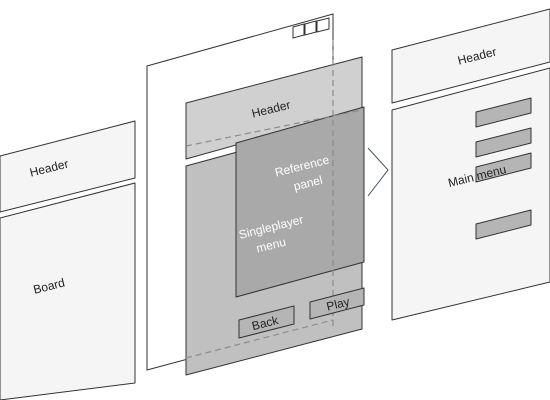 The width and height of the screenshot is (550, 400). Describe the element at coordinates (300, 202) in the screenshot. I see `reference-panel` at that location.